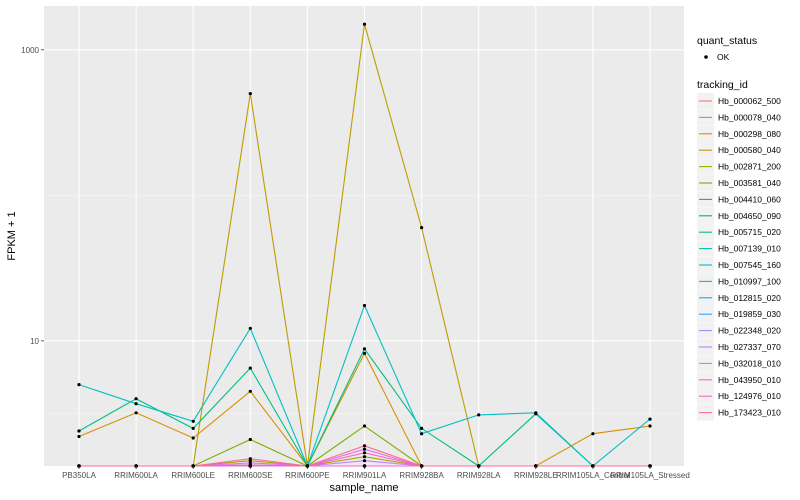 This screenshot has height=500, width=800. Describe the element at coordinates (749, 298) in the screenshot. I see `legend-label: Hb_012815_020` at that location.